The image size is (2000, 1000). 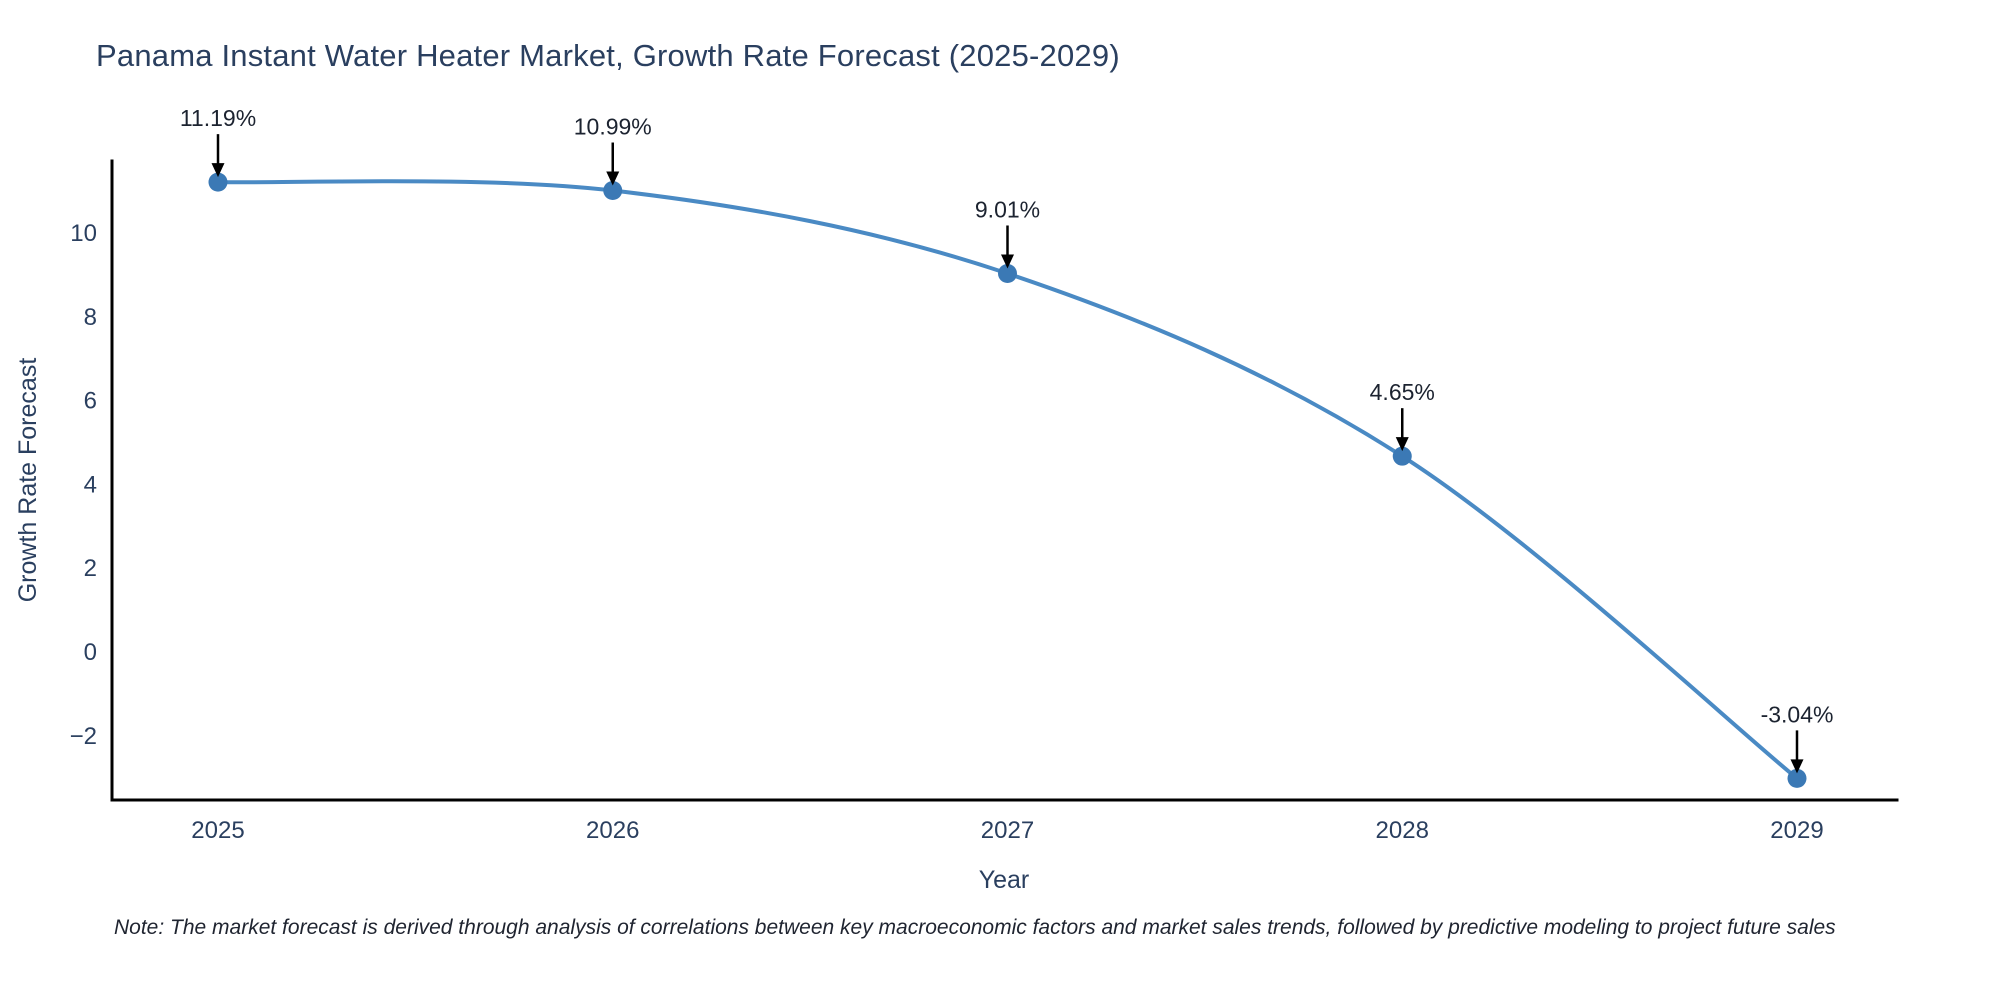 I want to click on x-tick-label: 2026, so click(x=612, y=830).